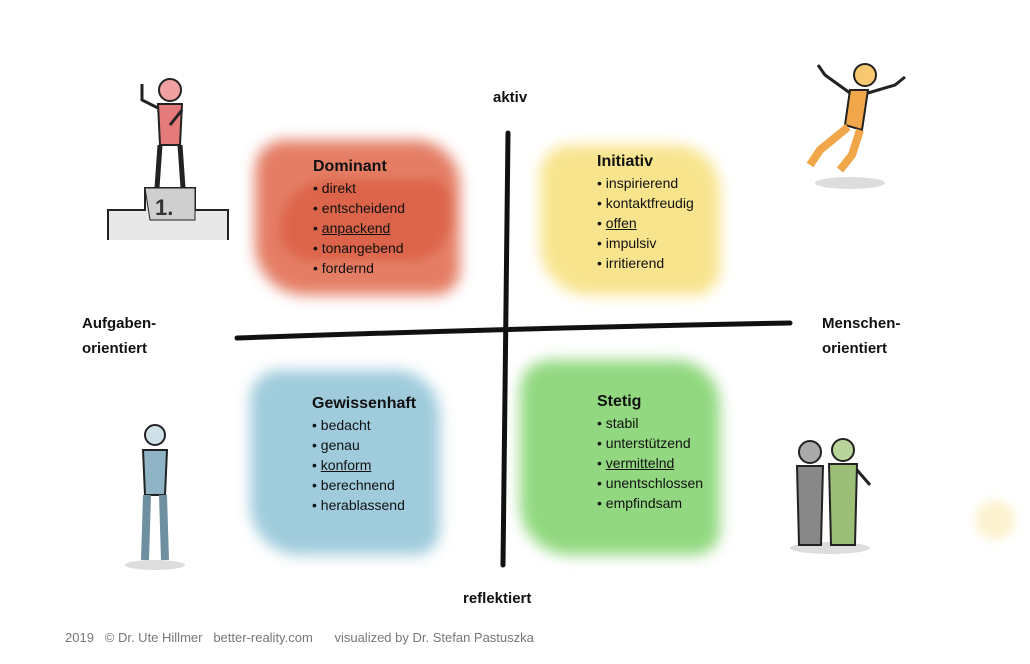  What do you see at coordinates (359, 188) in the screenshot?
I see `trait: direkt` at bounding box center [359, 188].